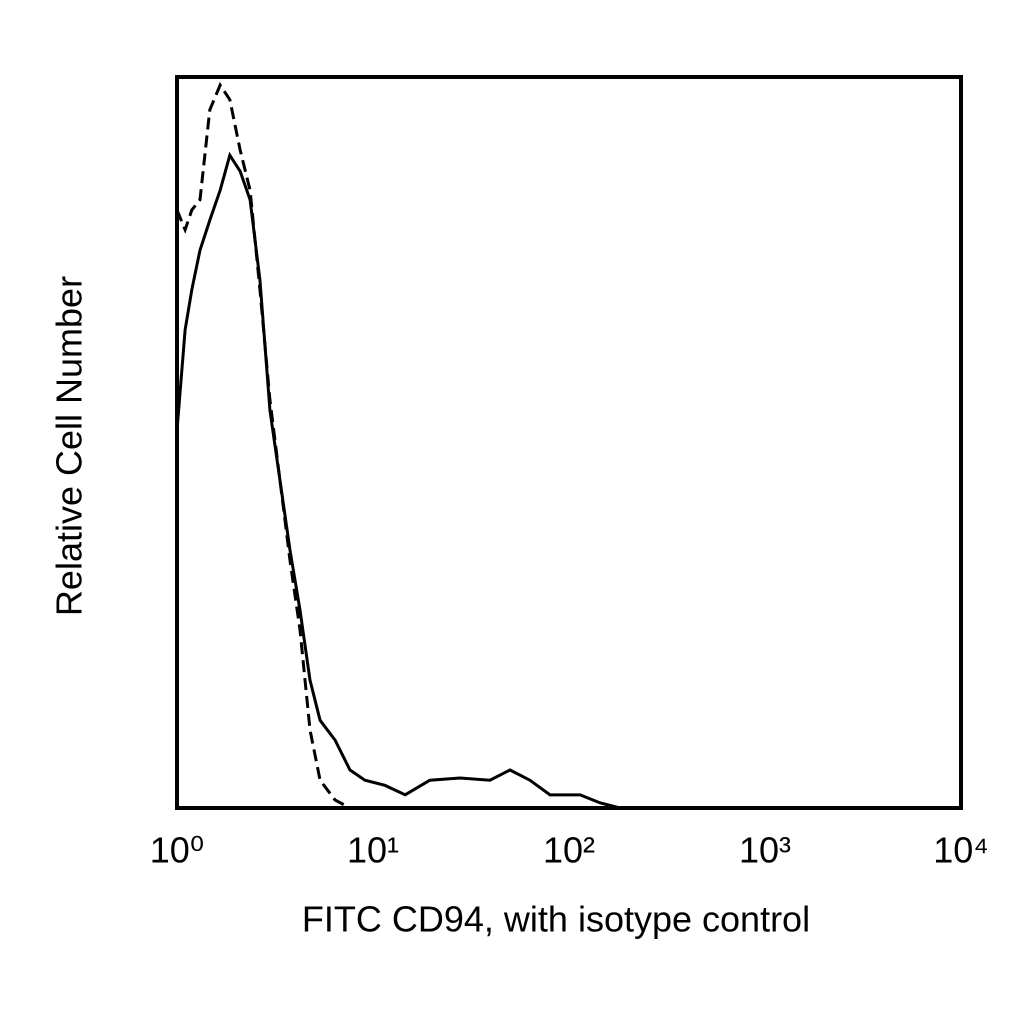 Image resolution: width=1024 pixels, height=1024 pixels. What do you see at coordinates (373, 850) in the screenshot?
I see `x-tick-label: 10¹` at bounding box center [373, 850].